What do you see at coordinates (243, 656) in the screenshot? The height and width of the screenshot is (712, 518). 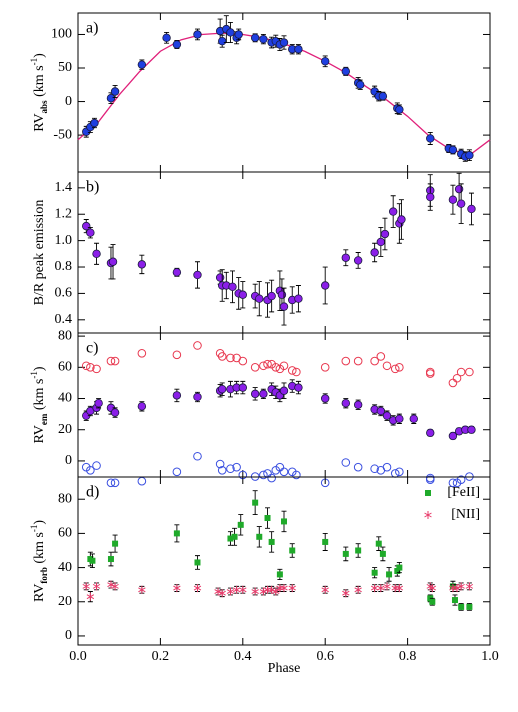 I see `x-tick-label: 0.4` at bounding box center [243, 656].